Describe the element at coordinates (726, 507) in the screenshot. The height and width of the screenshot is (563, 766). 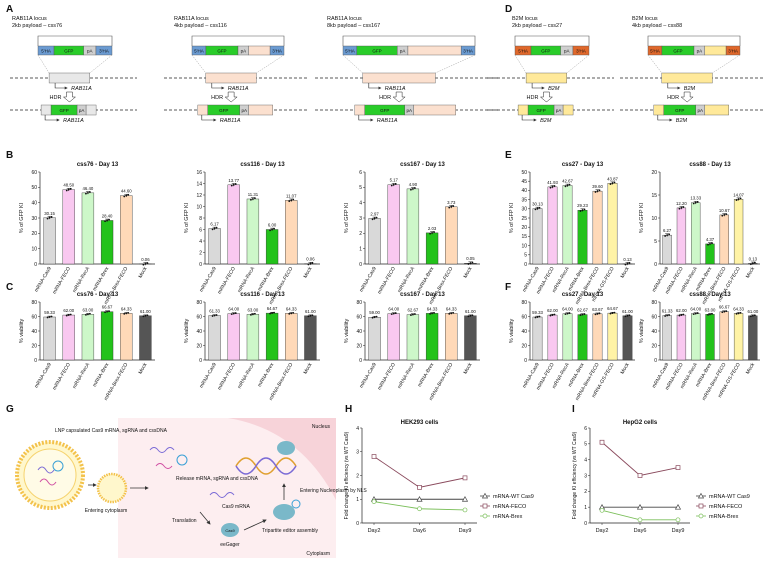
I see `legend-label: mRNA-FECO` at that location.